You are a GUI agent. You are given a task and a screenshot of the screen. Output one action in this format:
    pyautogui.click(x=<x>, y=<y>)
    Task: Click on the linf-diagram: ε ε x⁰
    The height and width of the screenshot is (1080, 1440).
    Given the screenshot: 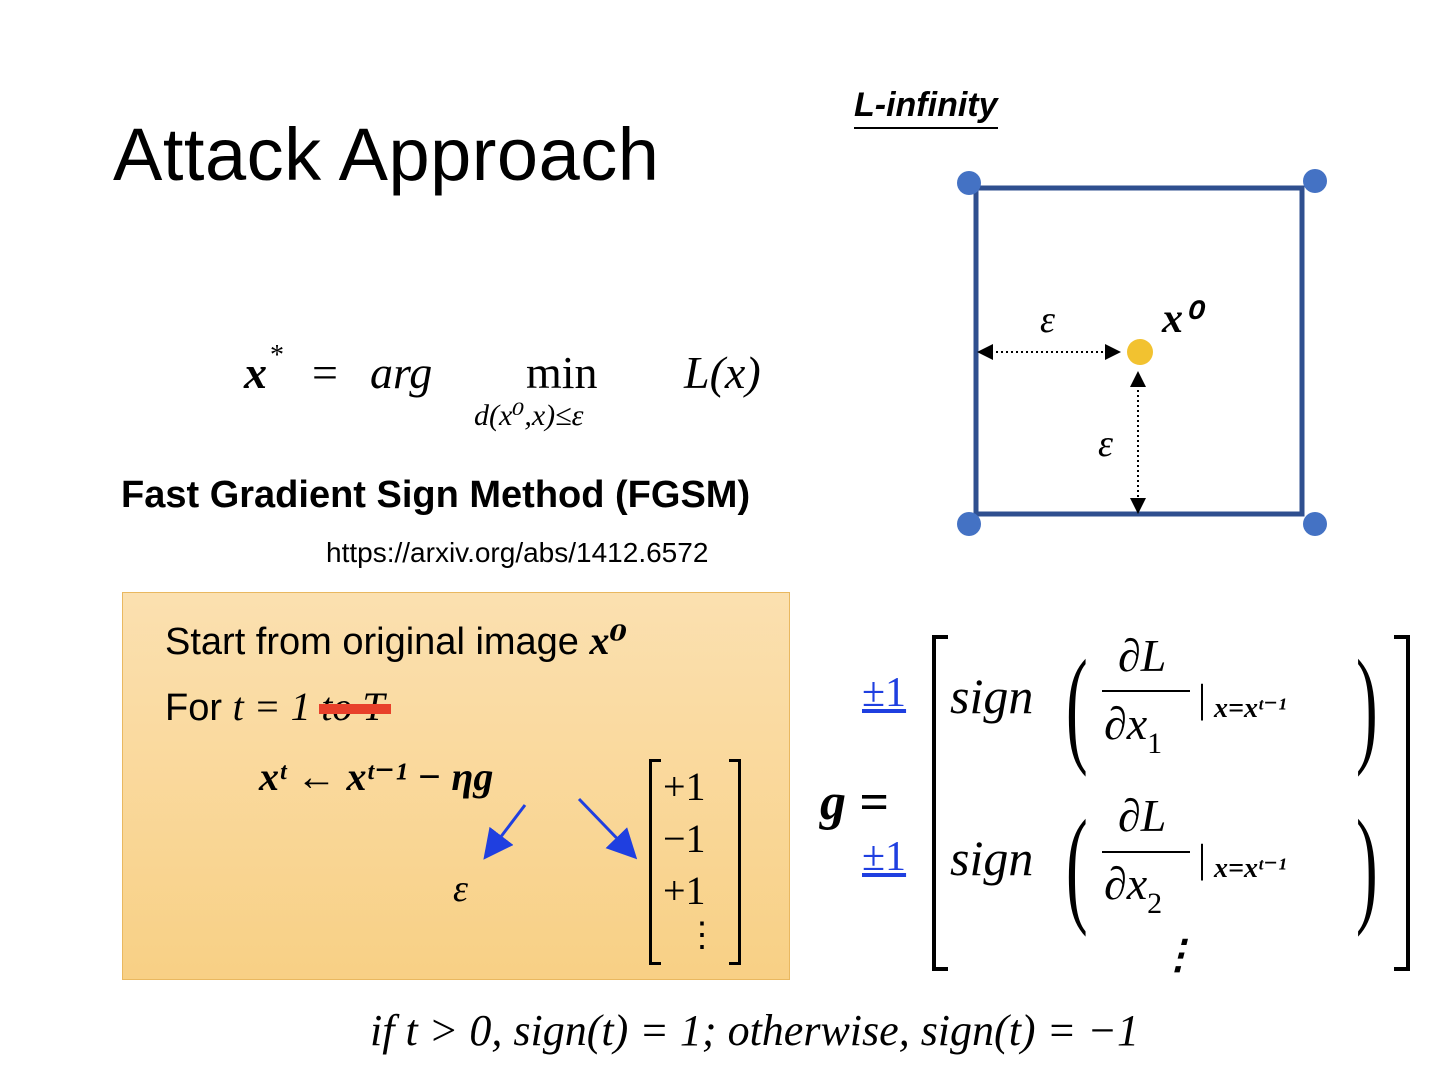 What is the action you would take?
    pyautogui.click(x=1142, y=352)
    